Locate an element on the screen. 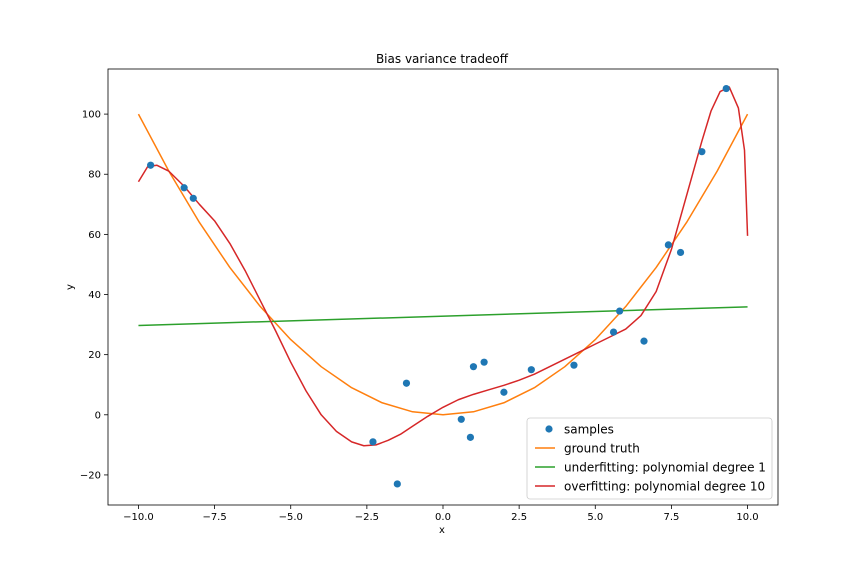  legend-box is located at coordinates (649, 458).